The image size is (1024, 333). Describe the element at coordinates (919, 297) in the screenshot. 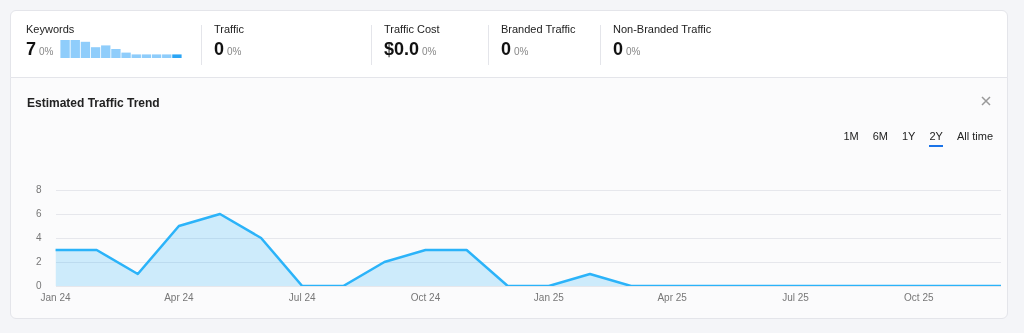

I see `x-tick-label: Oct 25` at that location.